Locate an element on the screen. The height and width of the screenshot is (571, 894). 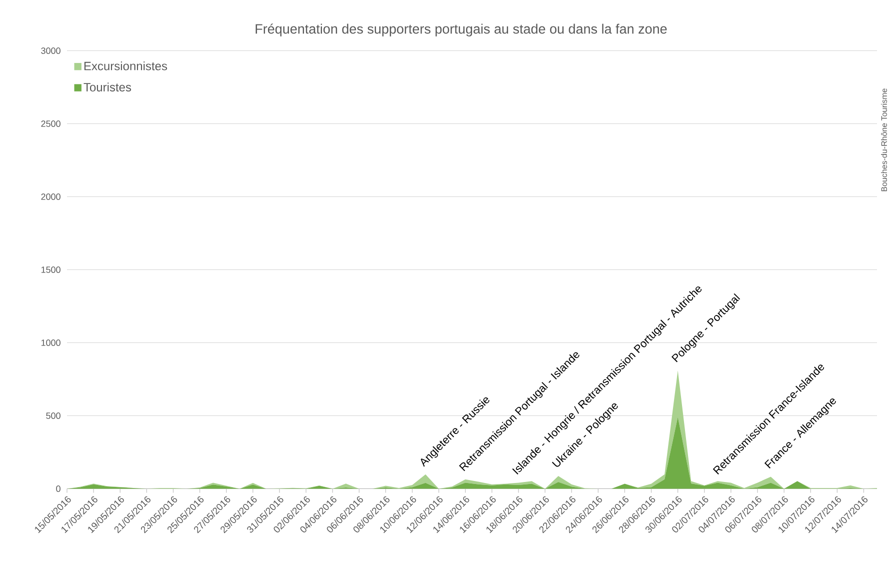
text: Bouches-du-Rhône Tourisme is located at coordinates (884, 140).